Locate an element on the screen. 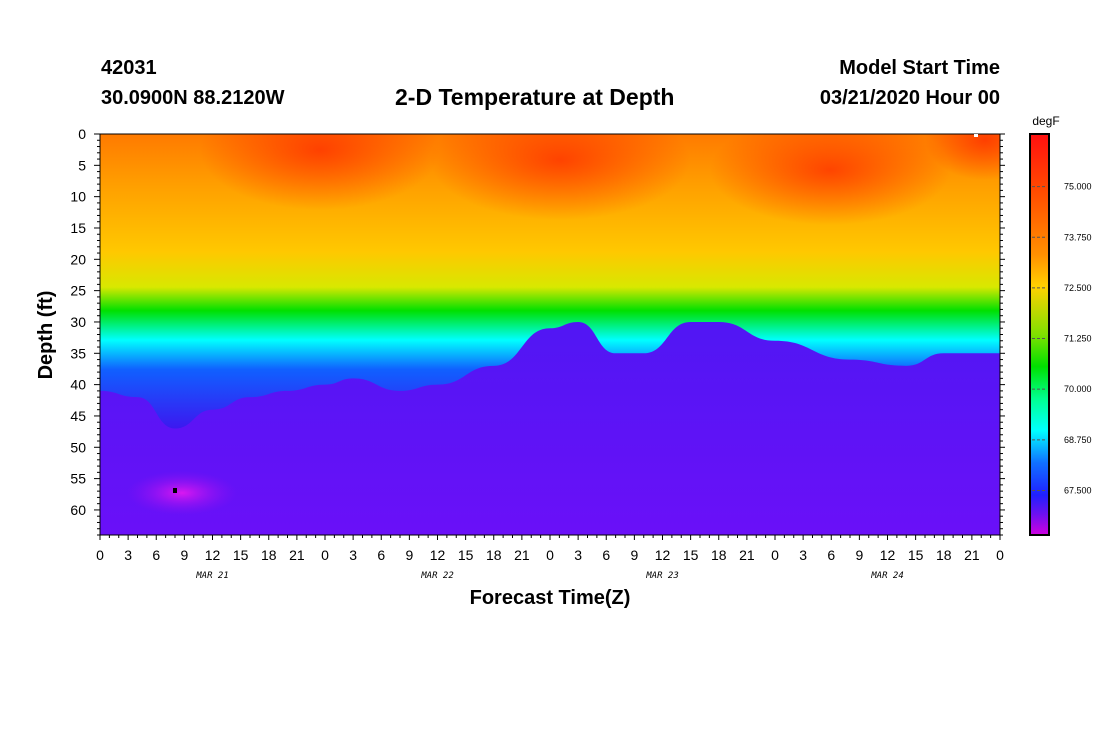 The height and width of the screenshot is (750, 1100). y-tick-label: 30 is located at coordinates (78, 322).